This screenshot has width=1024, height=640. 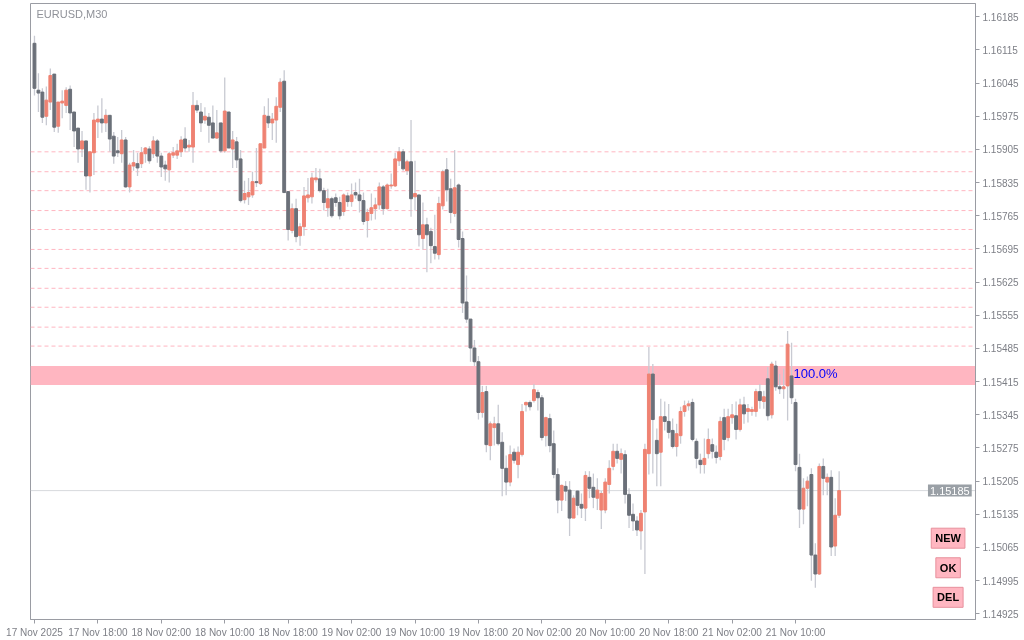 What do you see at coordinates (72, 13) in the screenshot?
I see `chart-title: EURUSD,M30` at bounding box center [72, 13].